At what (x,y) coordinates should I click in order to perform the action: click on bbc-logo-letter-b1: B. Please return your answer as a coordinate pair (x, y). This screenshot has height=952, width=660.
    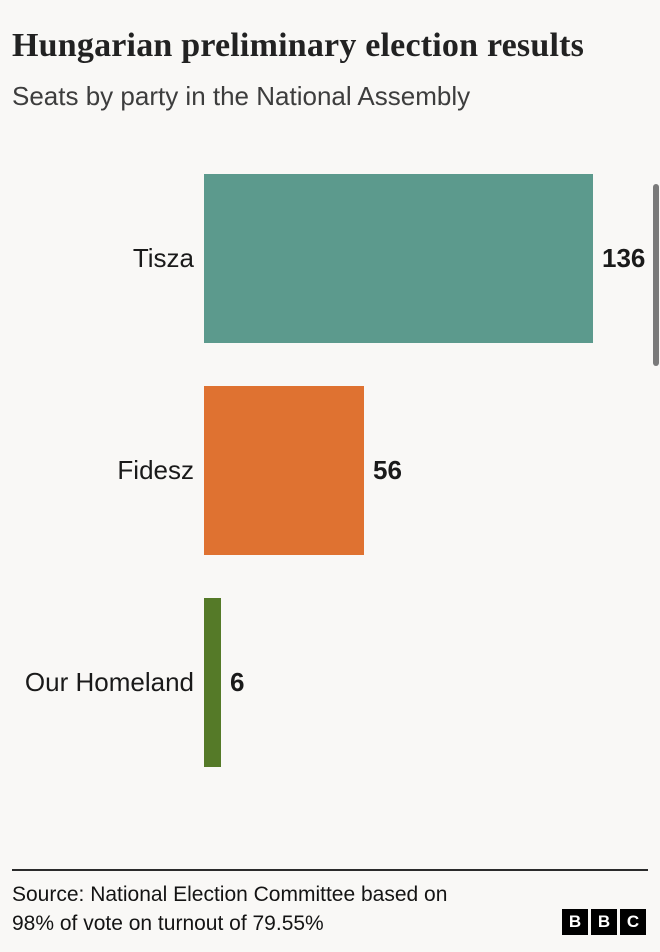
    Looking at the image, I should click on (575, 922).